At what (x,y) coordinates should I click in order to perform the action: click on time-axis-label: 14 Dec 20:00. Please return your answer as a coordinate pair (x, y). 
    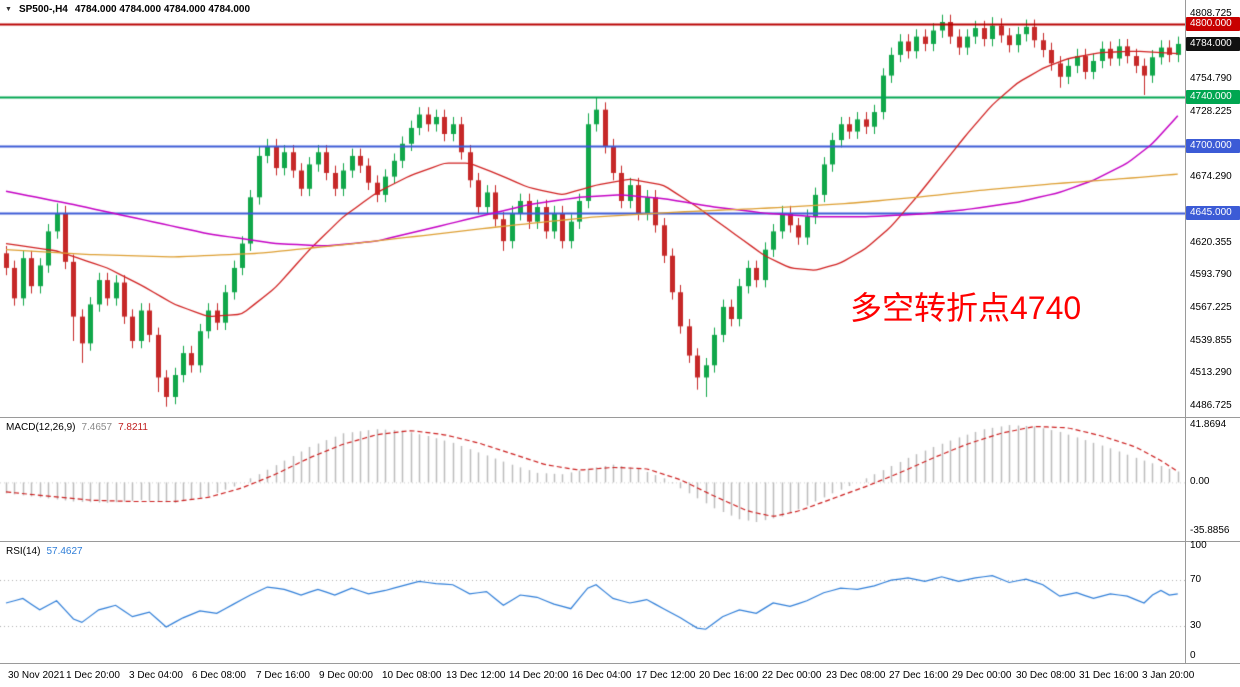
    Looking at the image, I should click on (539, 675).